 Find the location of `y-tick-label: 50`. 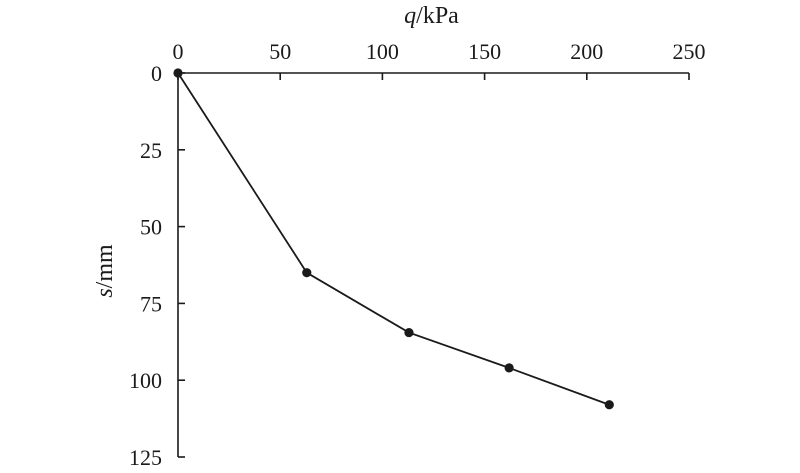

y-tick-label: 50 is located at coordinates (151, 227).